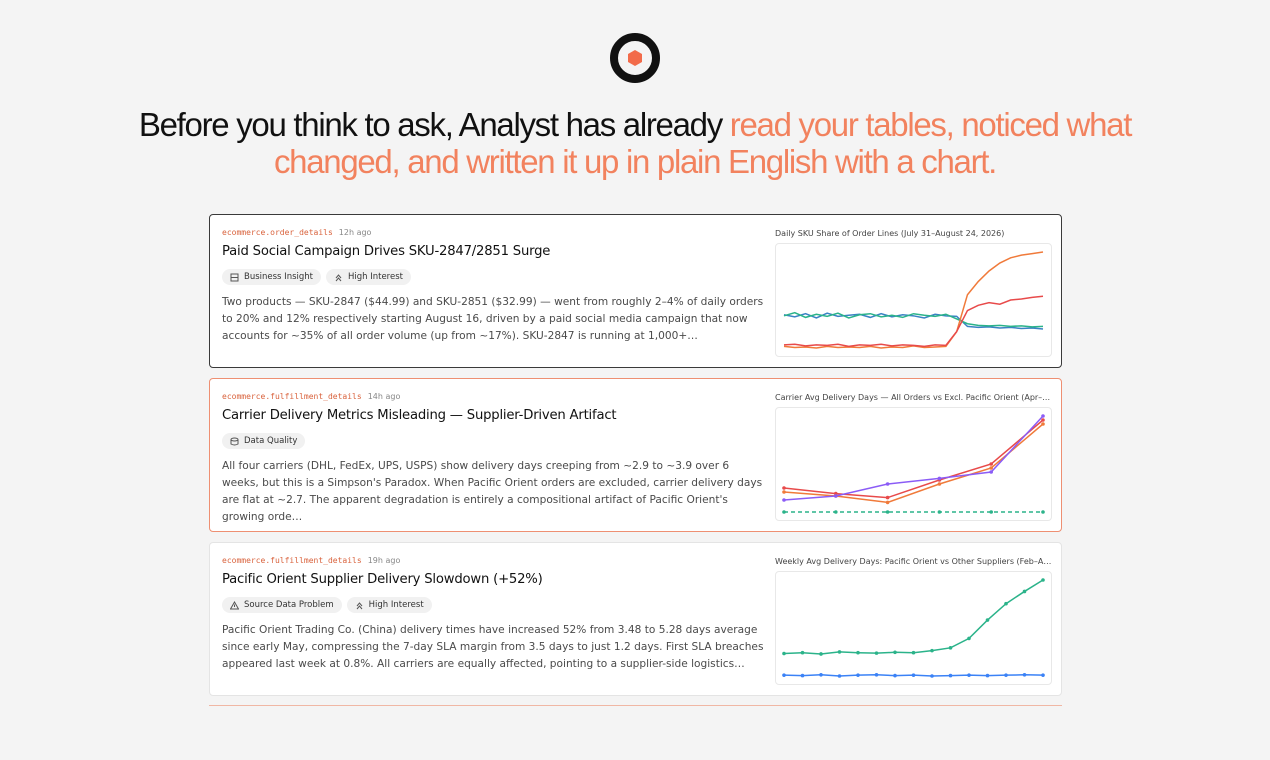  I want to click on source-table: ecommerce.order_details 12h ago, so click(296, 232).